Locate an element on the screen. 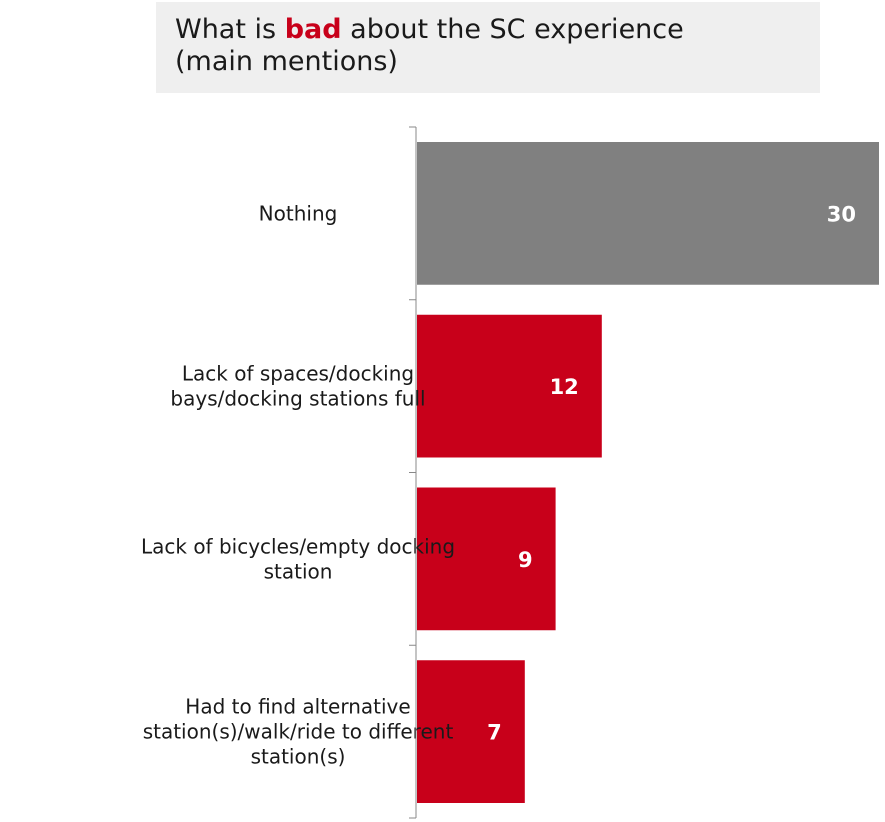  category-label-line: Lack of bicycles/empty docking is located at coordinates (298, 546).